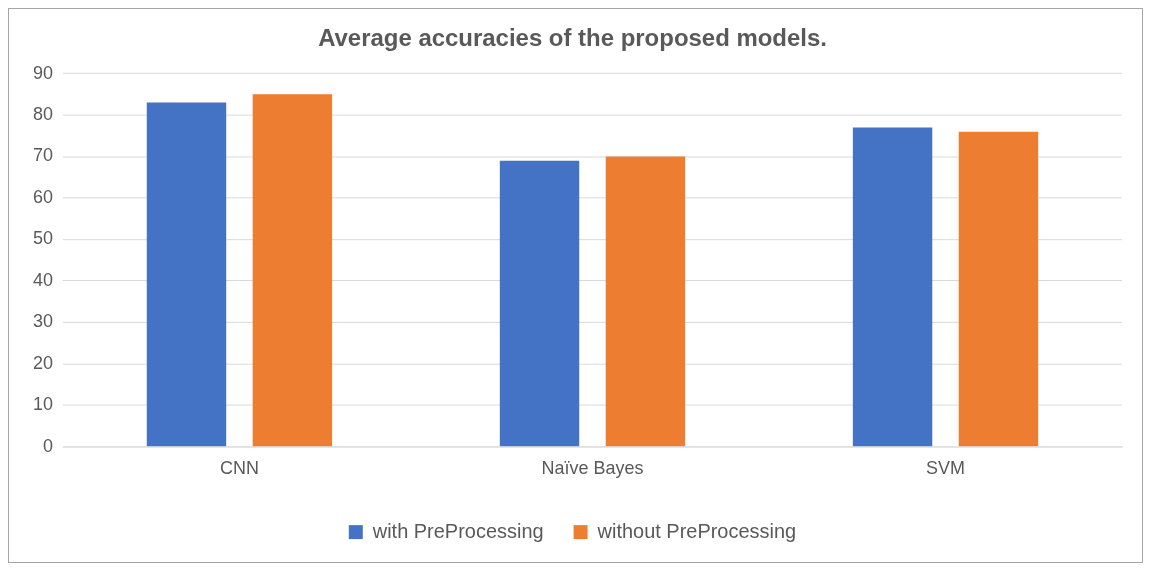 This screenshot has width=1153, height=573. I want to click on chart-title: Average accuracies of the proposed models., so click(572, 37).